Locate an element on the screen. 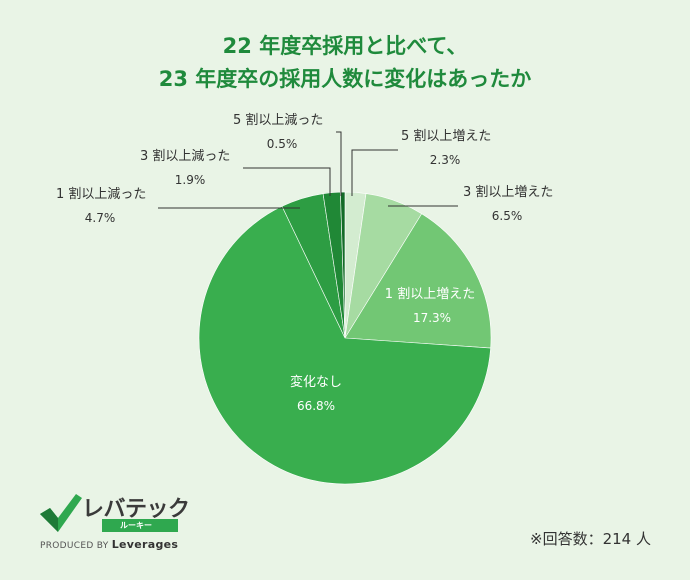 The image size is (690, 580). slice-percentage: 17.3% is located at coordinates (432, 318).